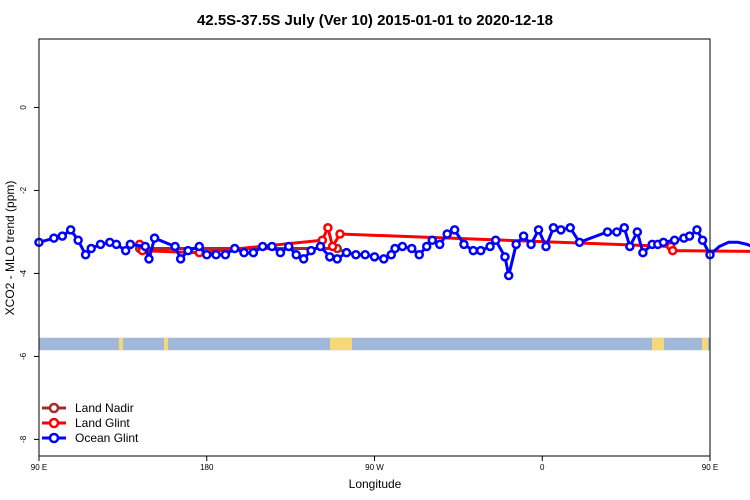  I want to click on x-tick-label: 0, so click(542, 467).